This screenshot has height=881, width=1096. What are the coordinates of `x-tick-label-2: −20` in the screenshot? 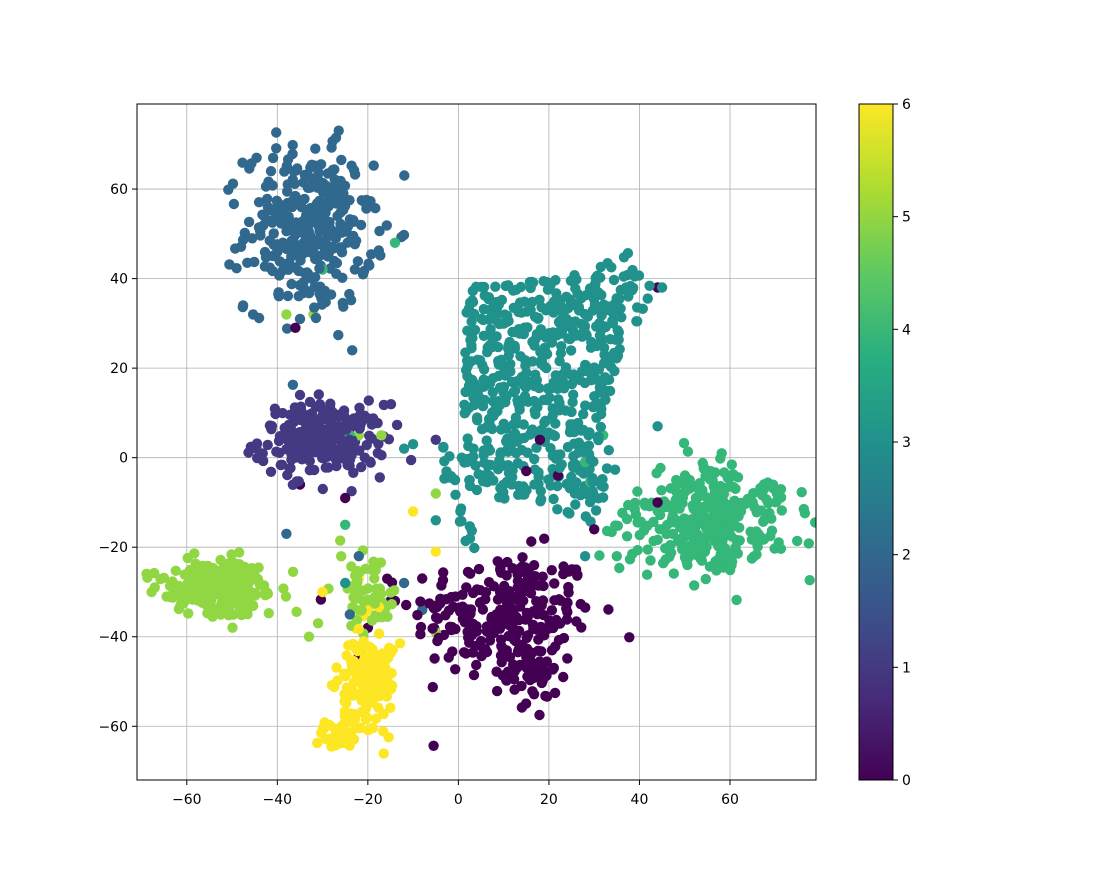 It's located at (368, 800).